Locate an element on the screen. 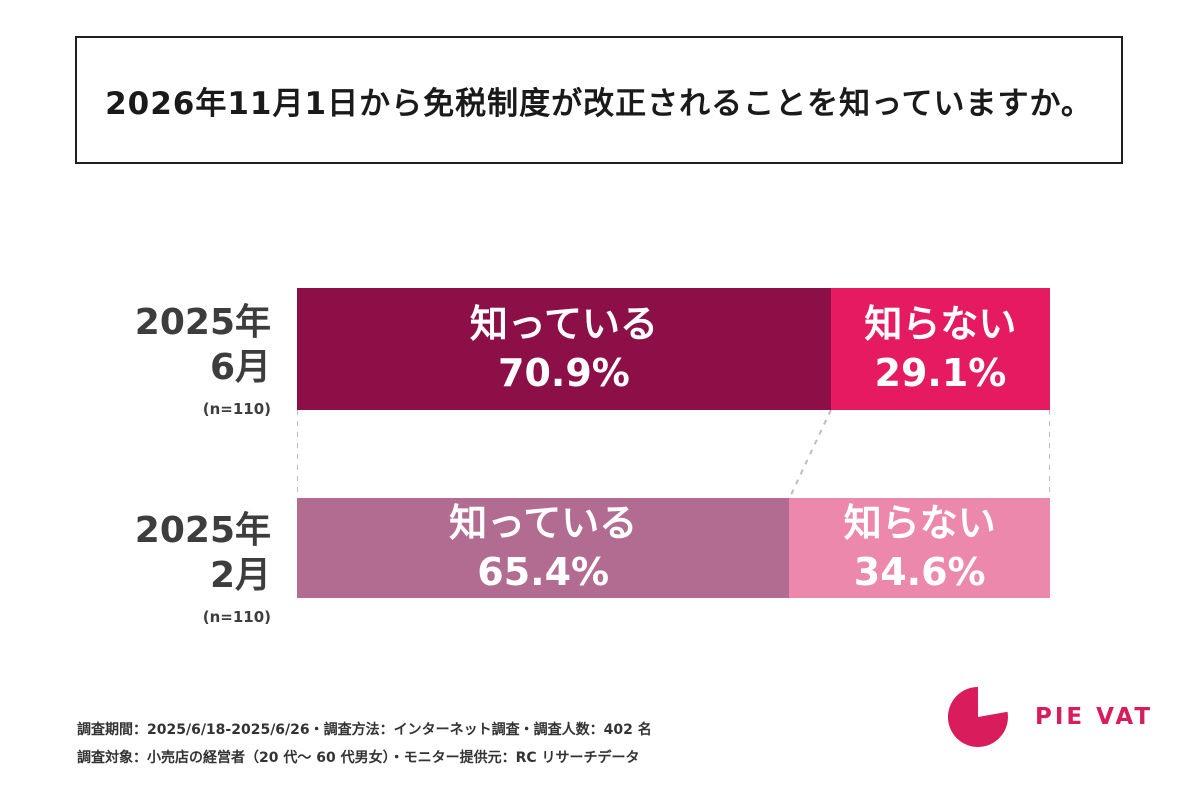 This screenshot has height=800, width=1200. pie-vat-logo: PIE VAT is located at coordinates (1049, 717).